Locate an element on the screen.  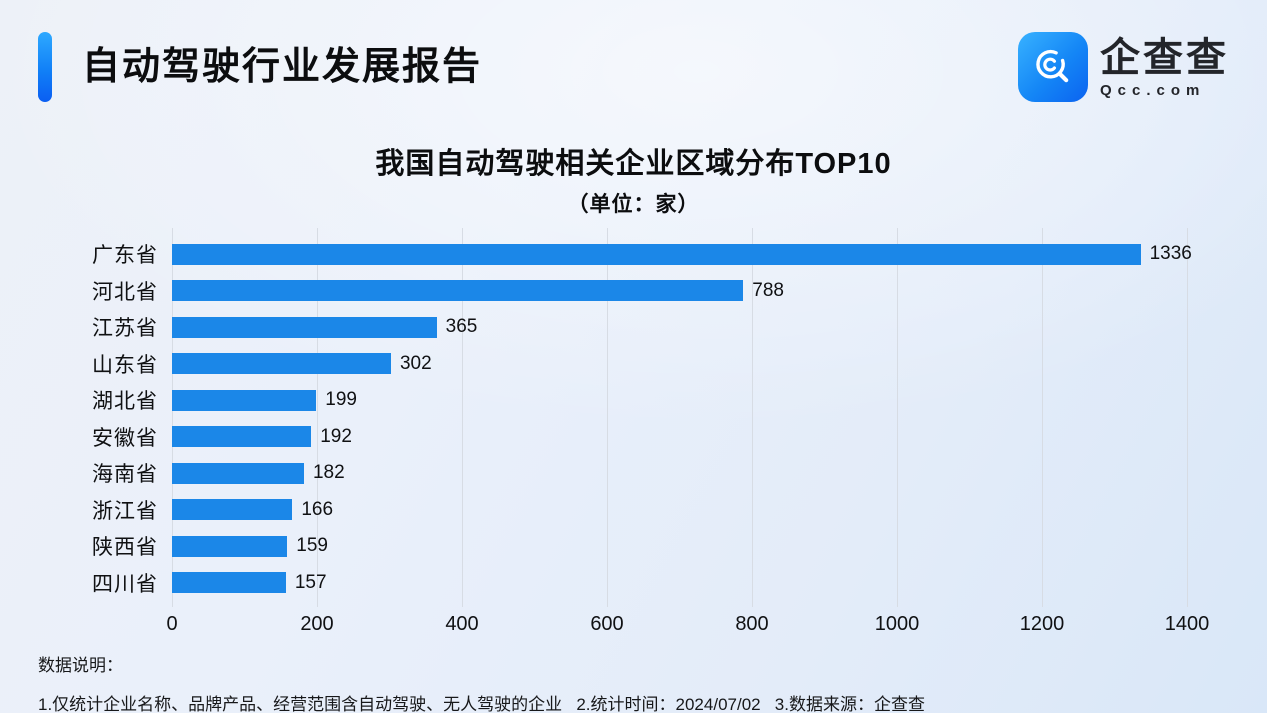
x-axis: 0 200 400 600 800 1000 1200 1400 is located at coordinates (687, 619).